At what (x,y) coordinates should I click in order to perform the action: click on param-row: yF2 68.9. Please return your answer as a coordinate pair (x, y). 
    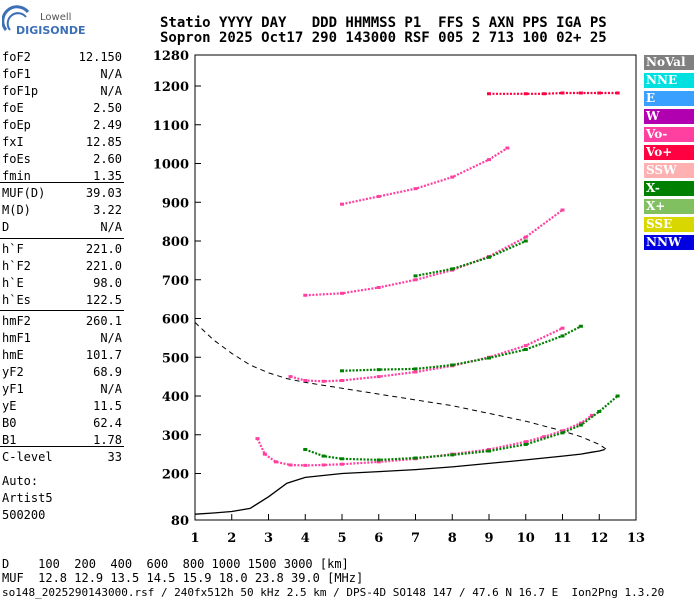
    Looking at the image, I should click on (62, 373).